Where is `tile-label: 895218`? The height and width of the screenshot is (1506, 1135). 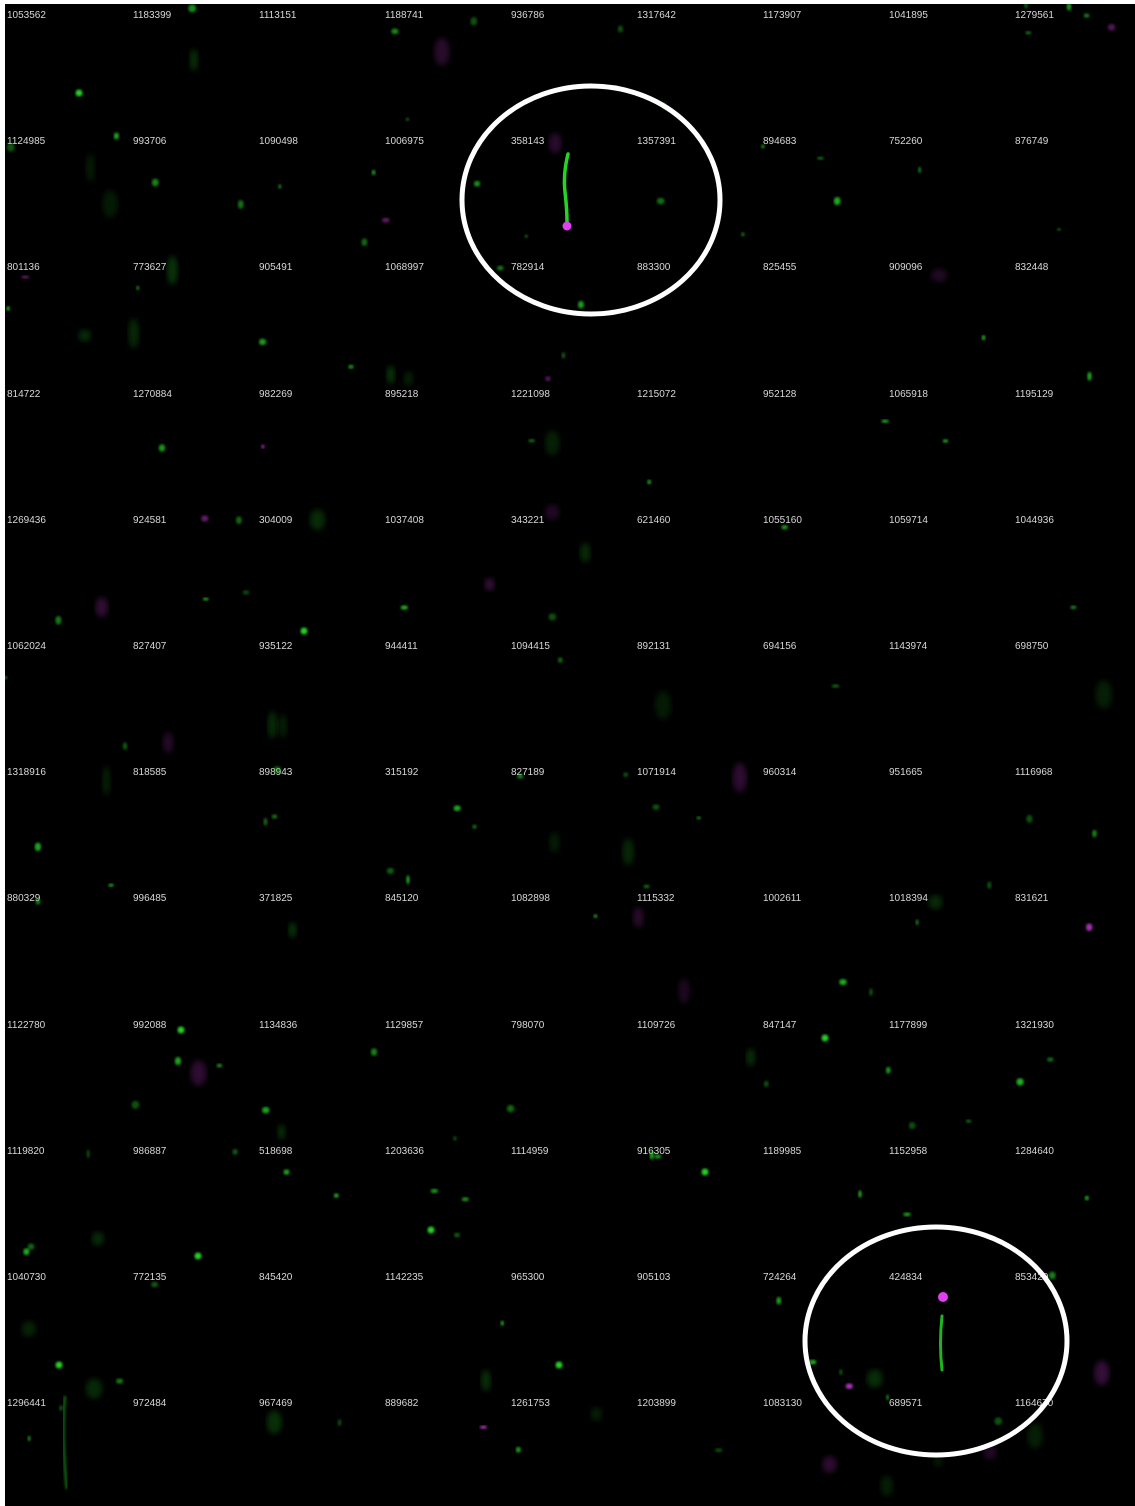 tile-label: 895218 is located at coordinates (402, 394).